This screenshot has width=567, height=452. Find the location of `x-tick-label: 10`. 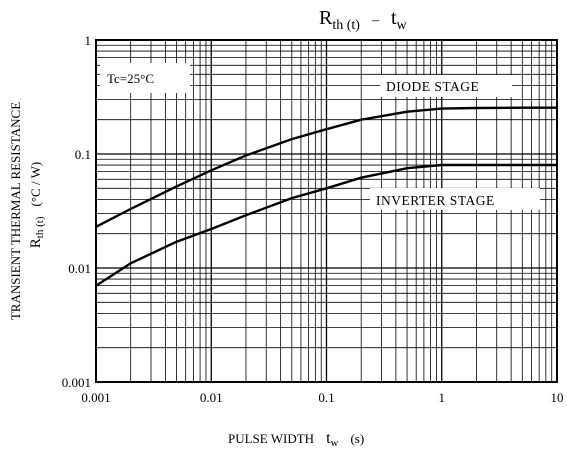

x-tick-label: 10 is located at coordinates (557, 397).